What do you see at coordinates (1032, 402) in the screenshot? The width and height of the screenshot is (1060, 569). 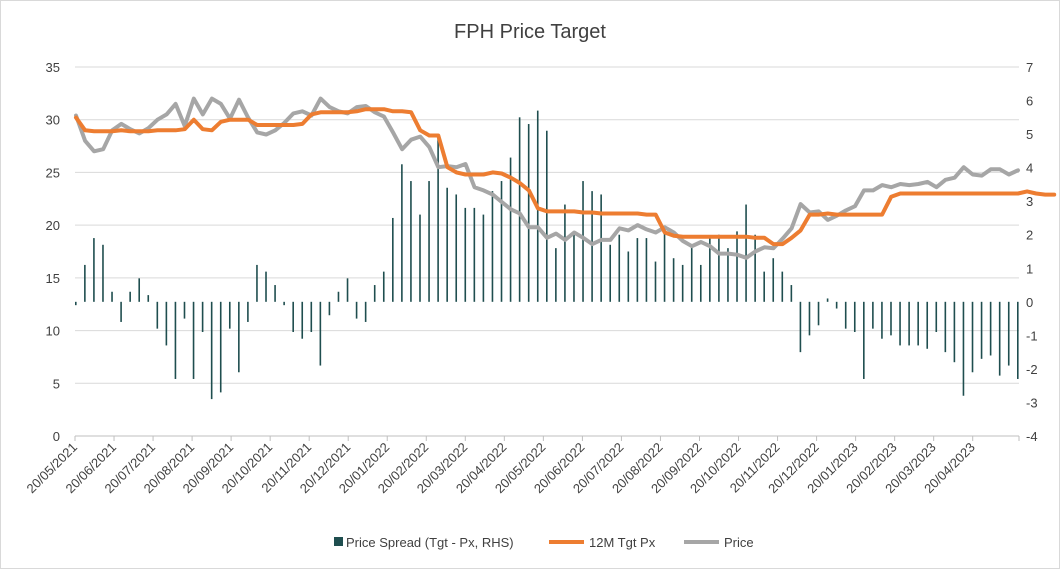 I see `right-tick-label: -3` at bounding box center [1032, 402].